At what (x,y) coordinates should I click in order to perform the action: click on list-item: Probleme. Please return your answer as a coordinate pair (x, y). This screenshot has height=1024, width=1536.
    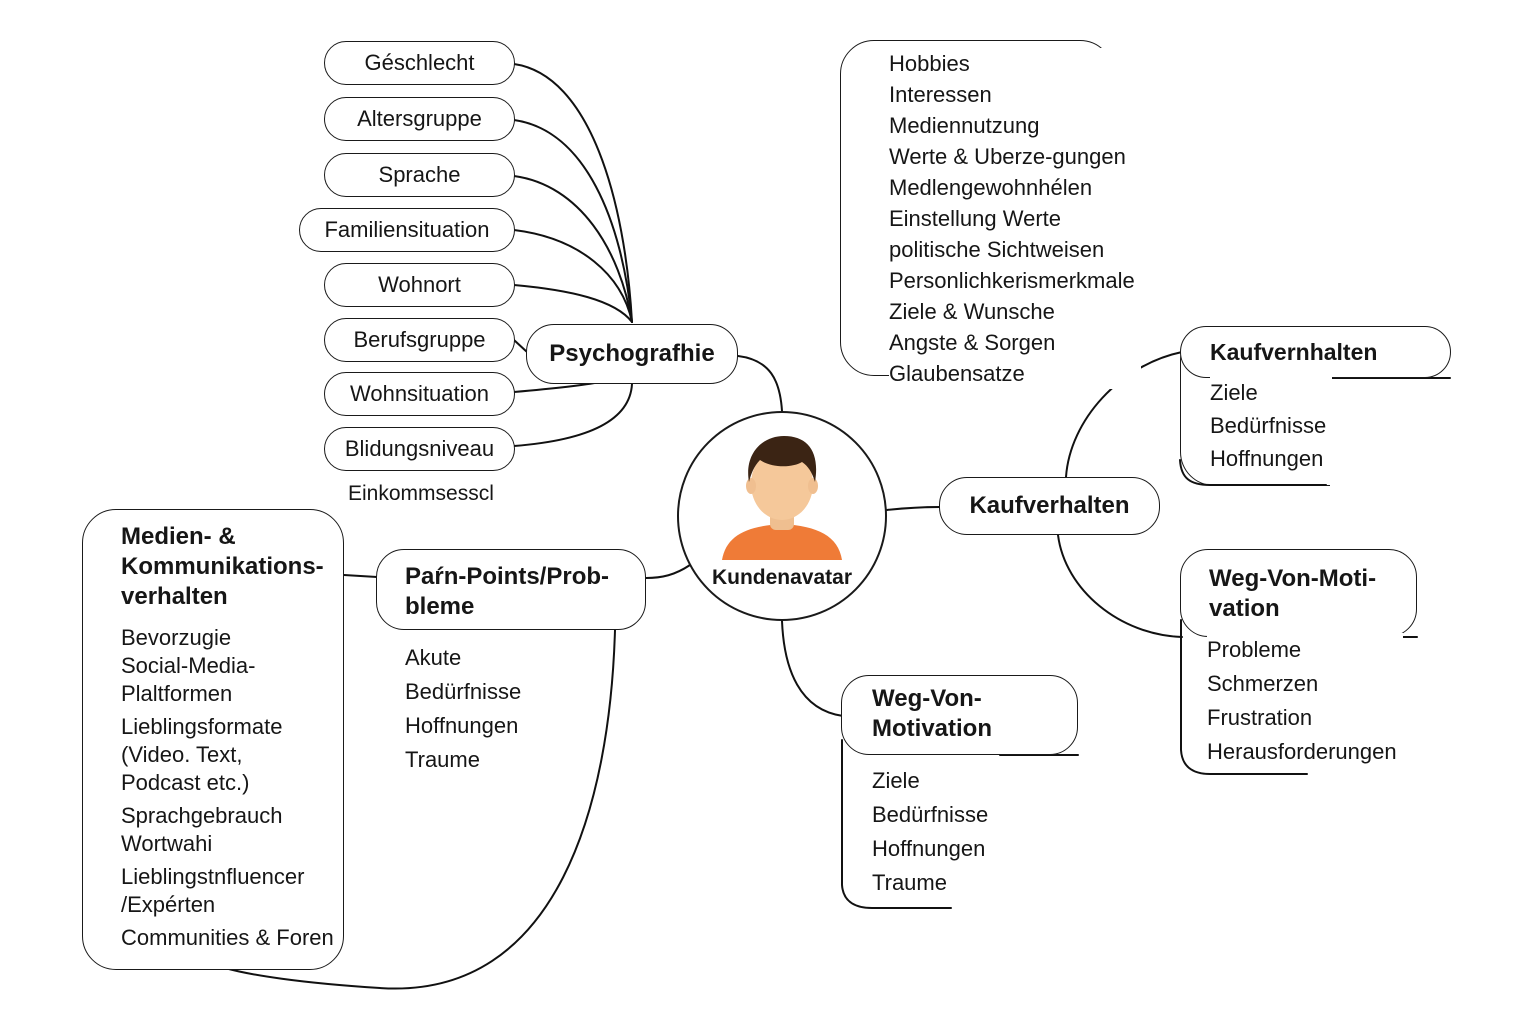
    Looking at the image, I should click on (1305, 650).